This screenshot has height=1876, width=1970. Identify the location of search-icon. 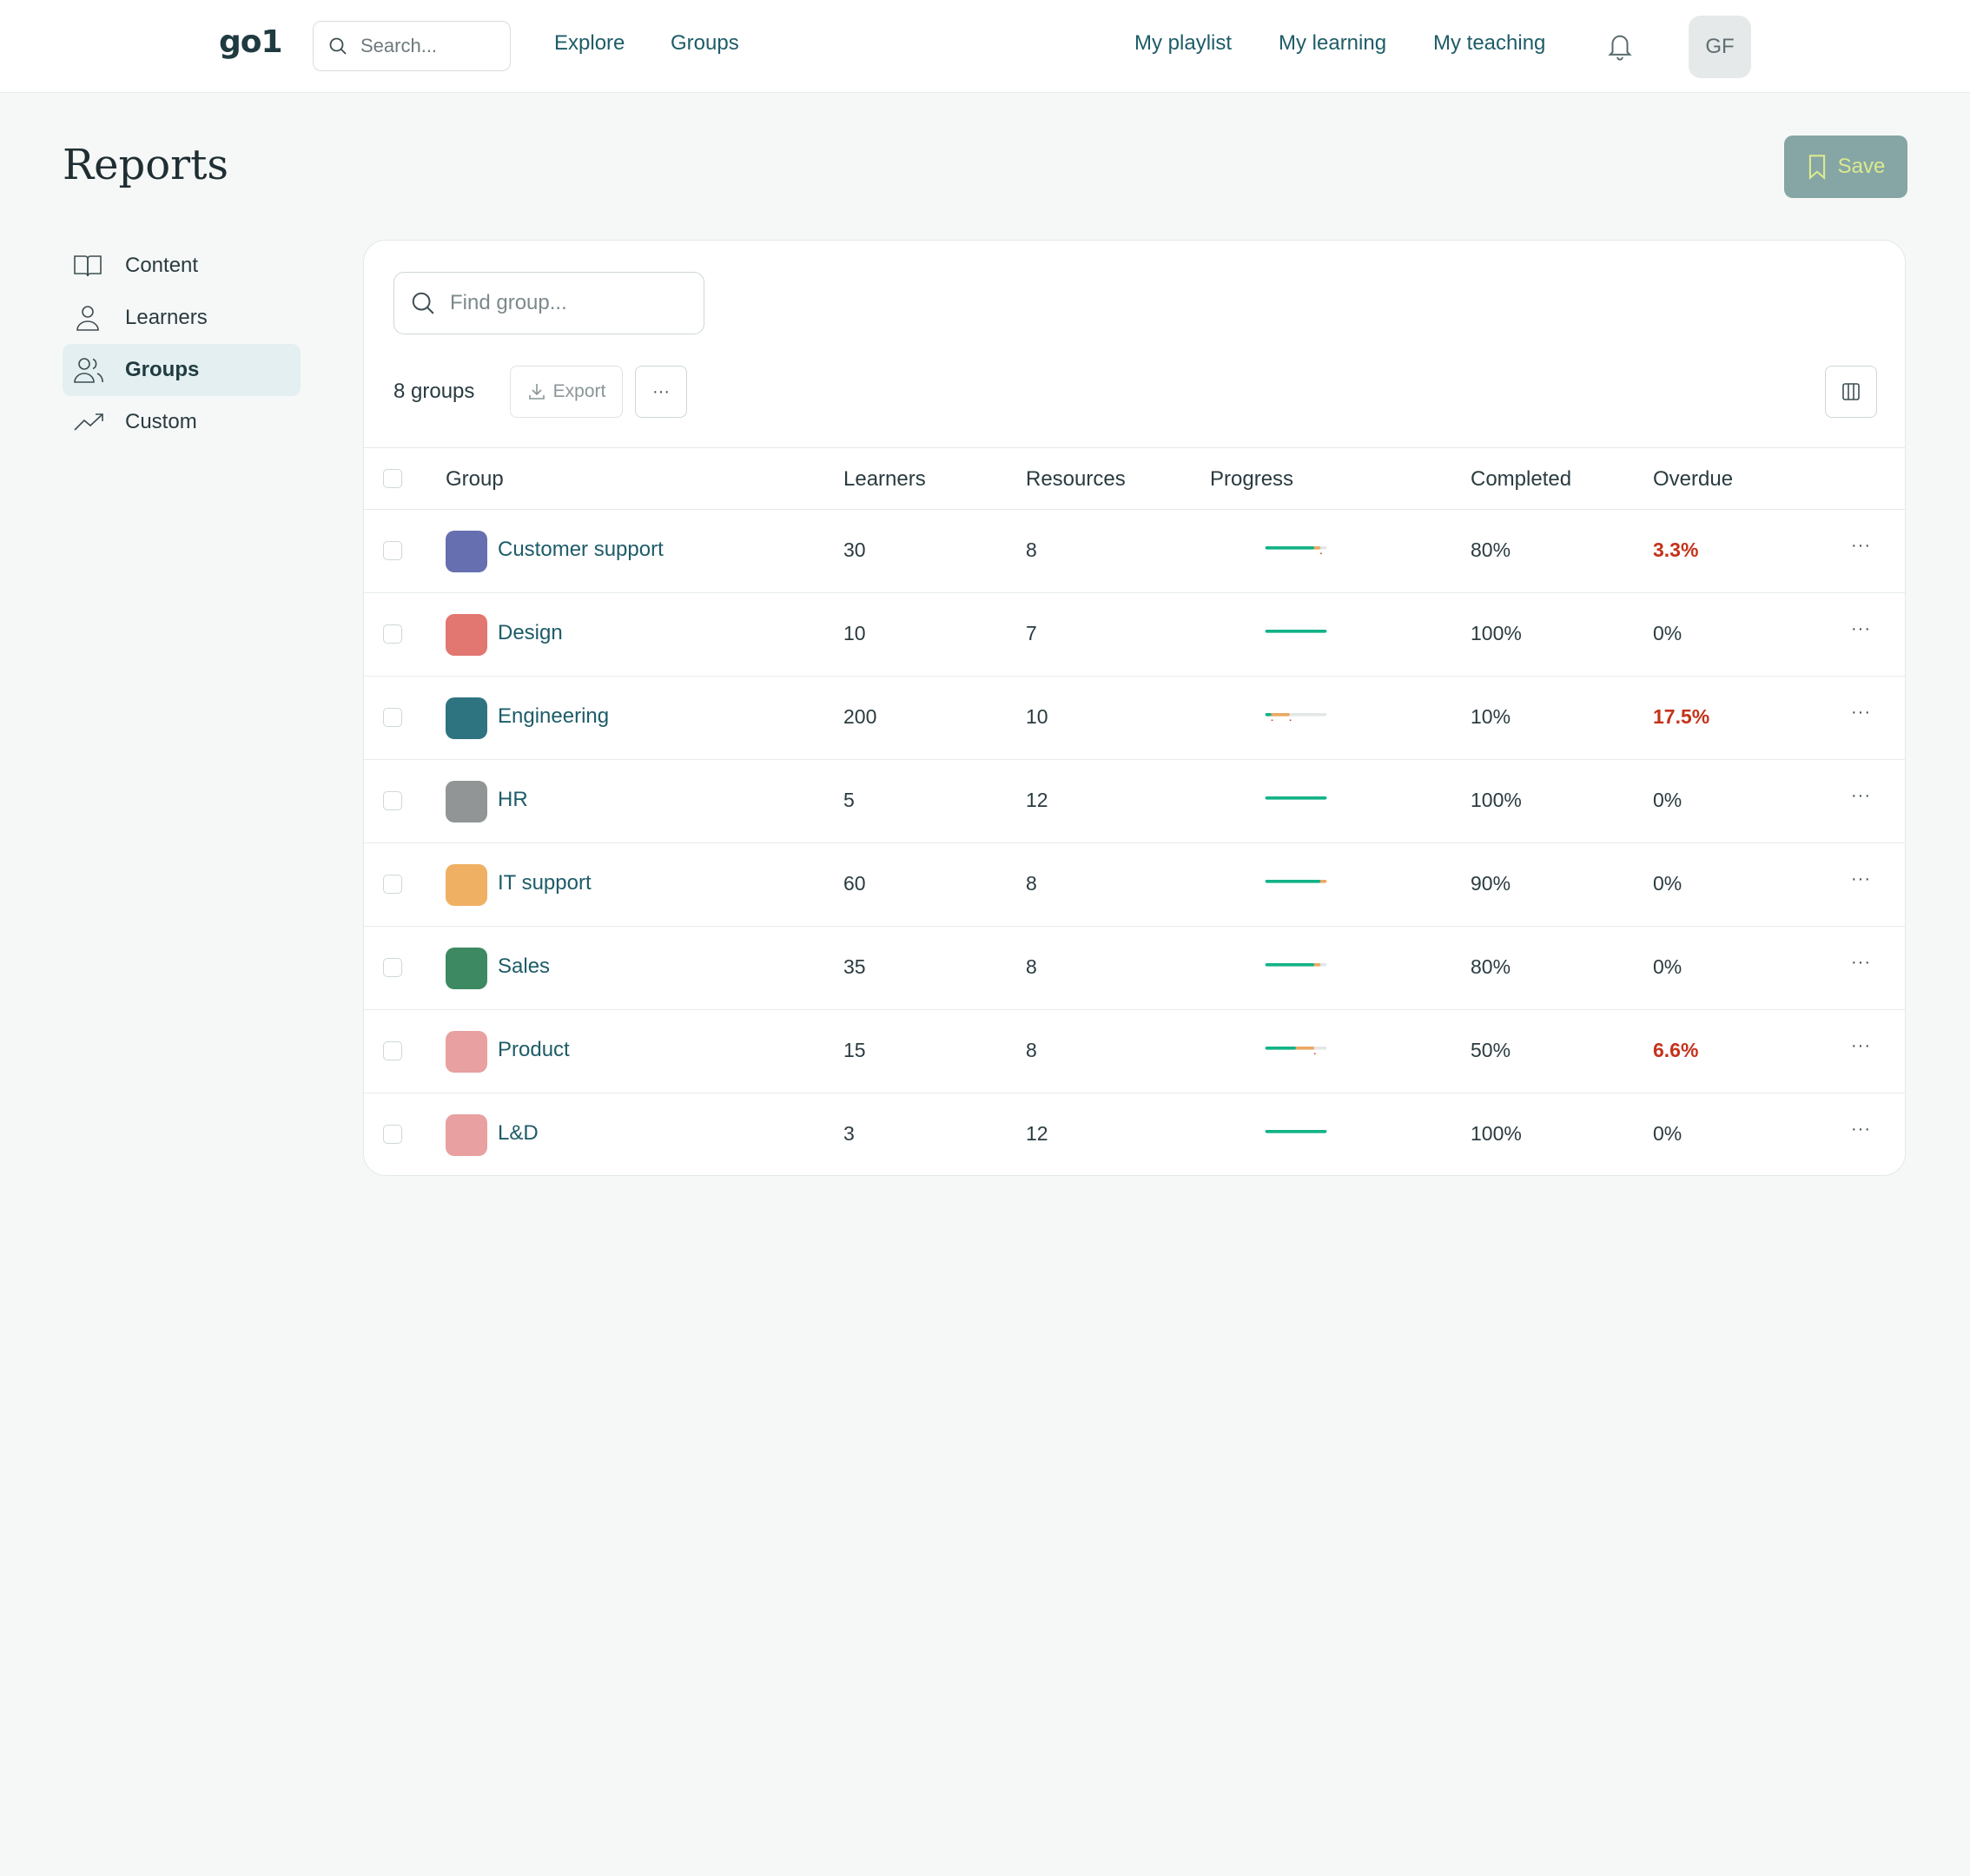
(423, 303).